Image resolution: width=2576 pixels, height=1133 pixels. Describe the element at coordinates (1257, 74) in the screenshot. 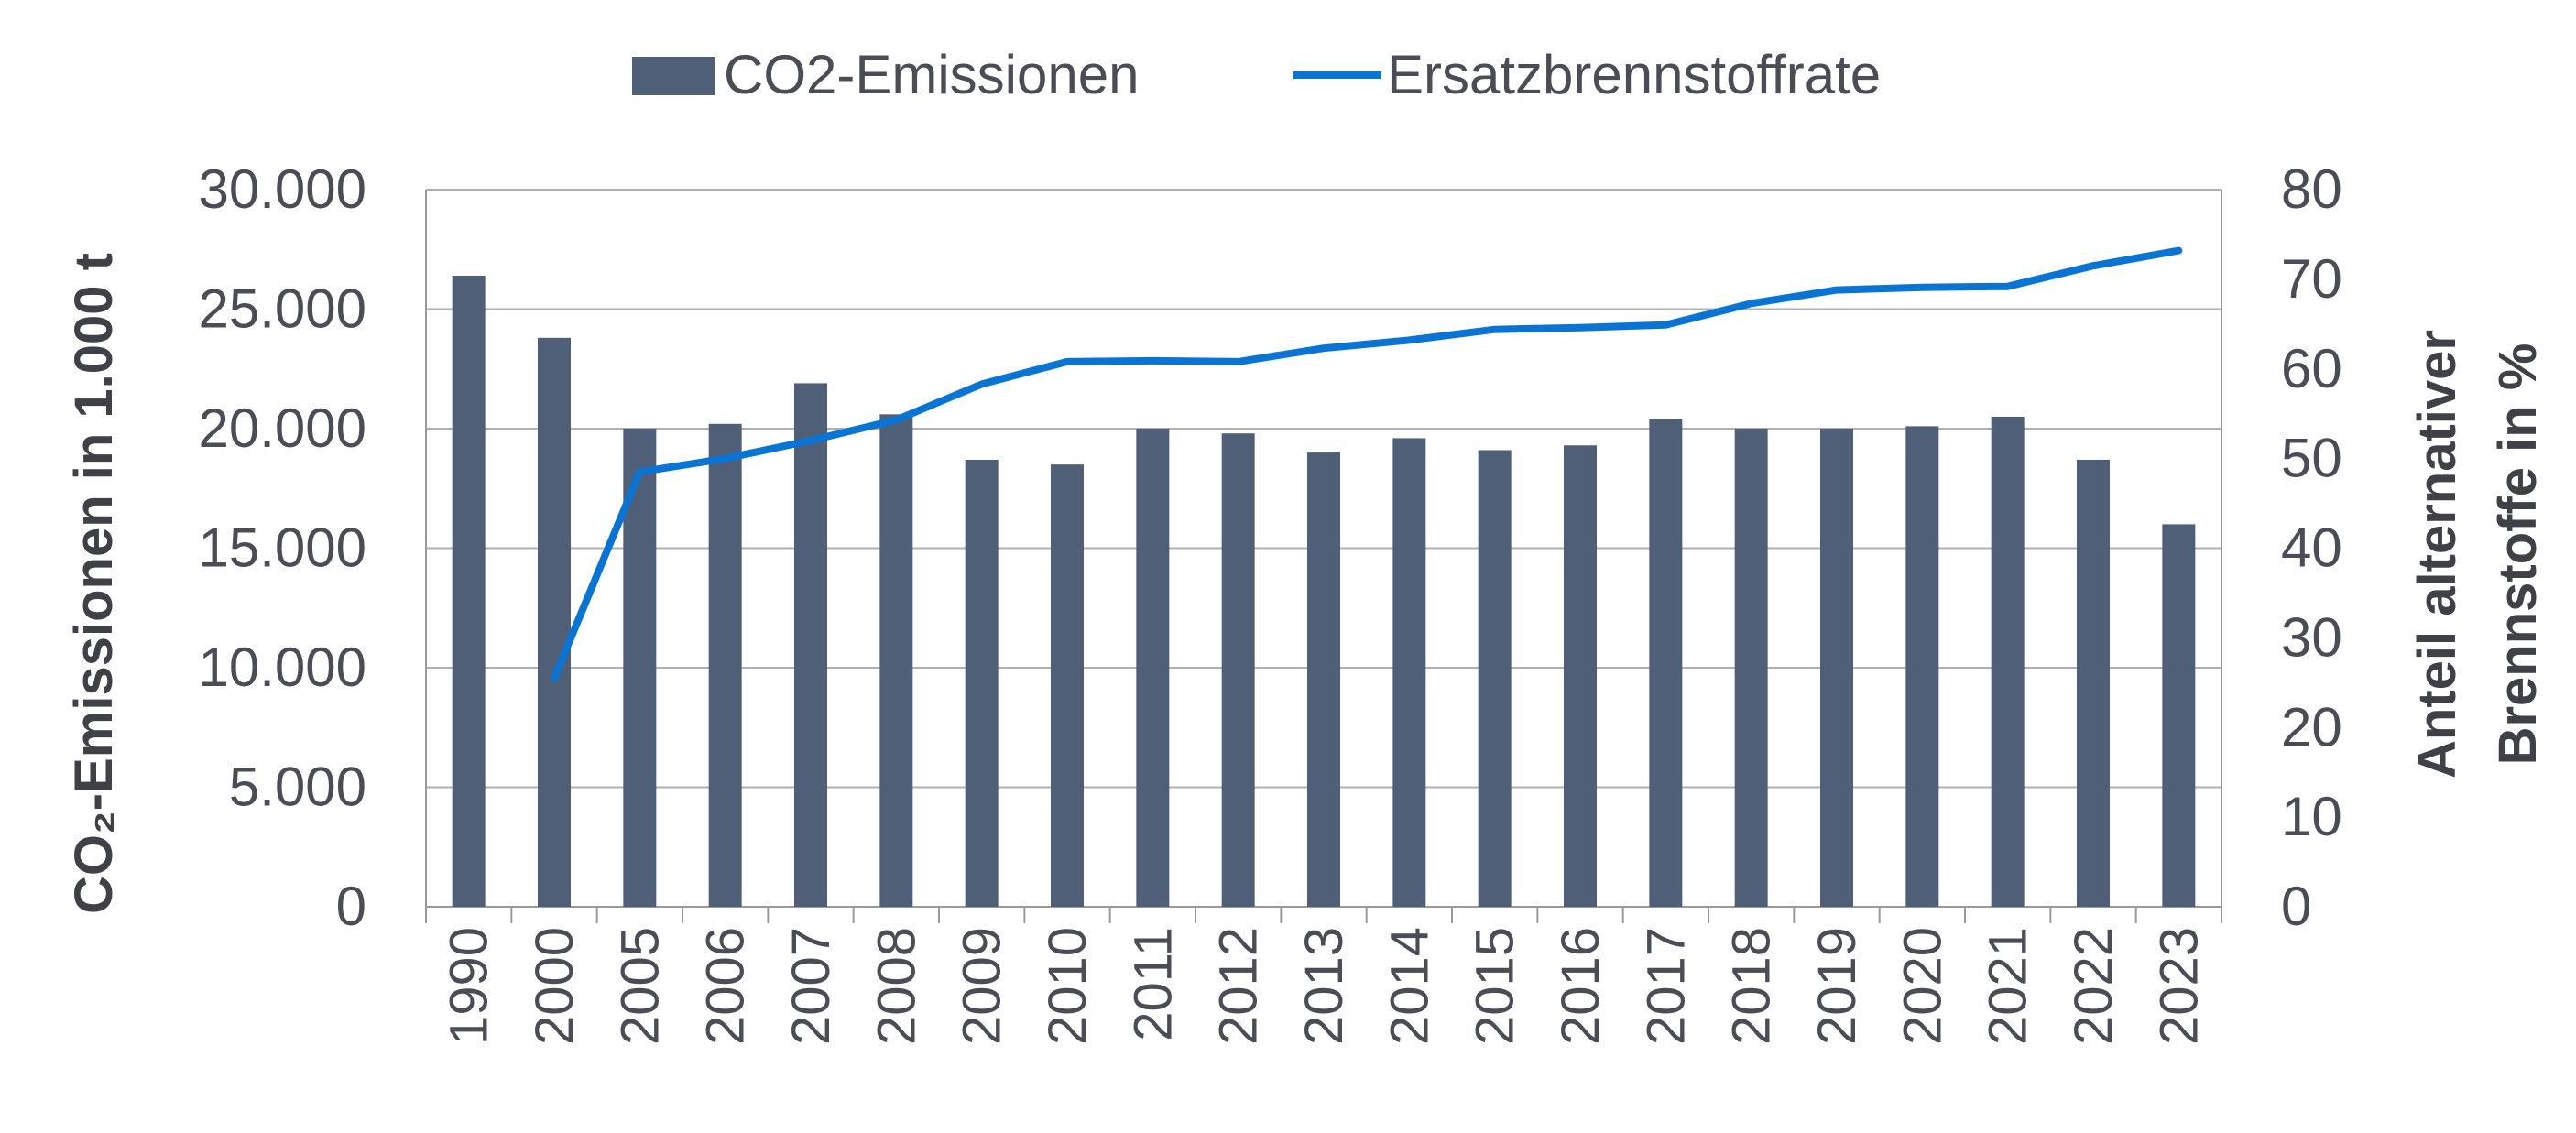

I see `legend: CO2-Emissionen Ersatzbrennstoffrate` at that location.